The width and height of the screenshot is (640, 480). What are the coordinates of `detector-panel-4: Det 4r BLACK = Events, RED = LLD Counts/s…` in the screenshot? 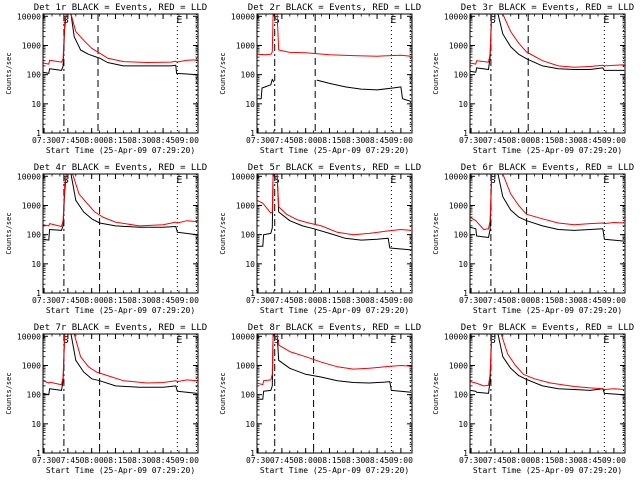 It's located at (106, 239).